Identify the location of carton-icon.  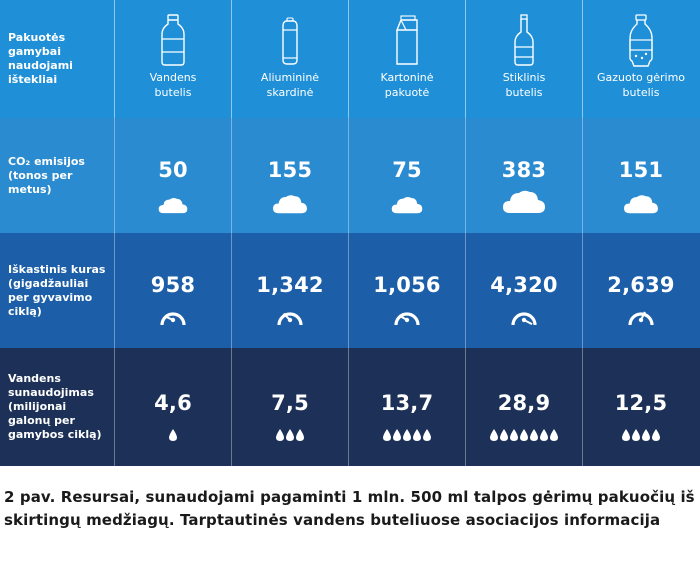
(406, 40).